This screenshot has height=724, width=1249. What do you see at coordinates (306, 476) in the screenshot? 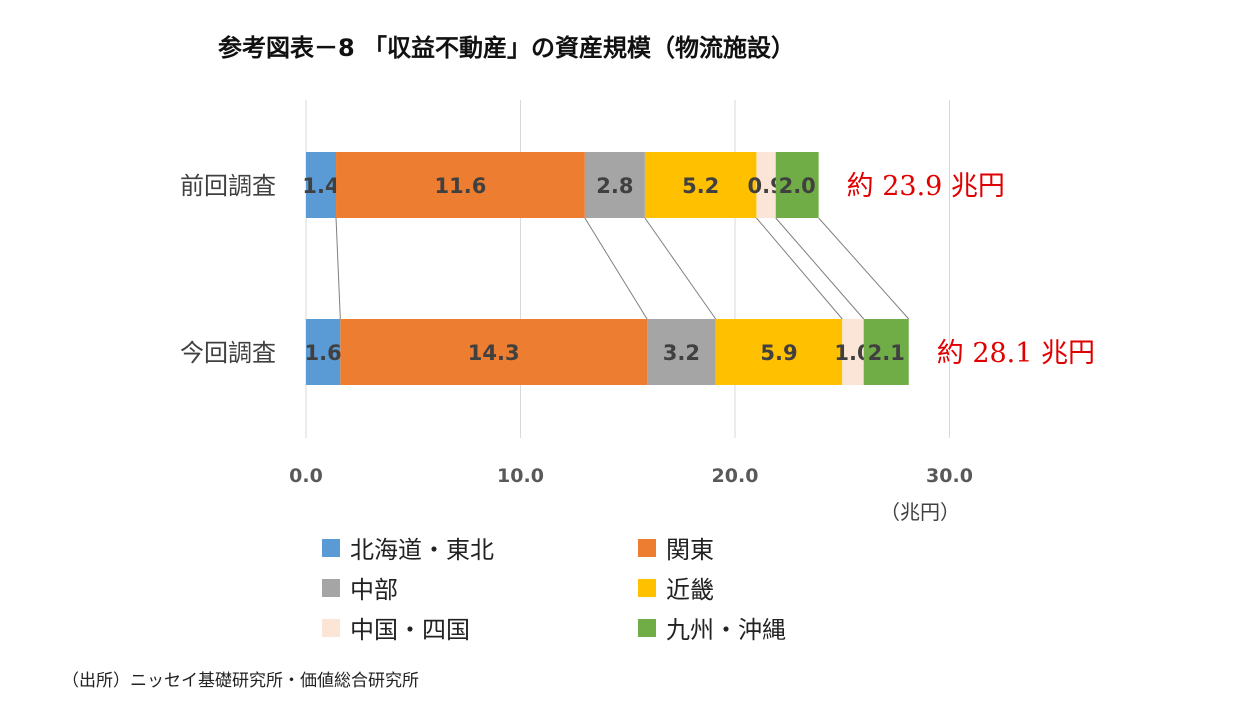
I see `x-tick-label: 0.0` at bounding box center [306, 476].